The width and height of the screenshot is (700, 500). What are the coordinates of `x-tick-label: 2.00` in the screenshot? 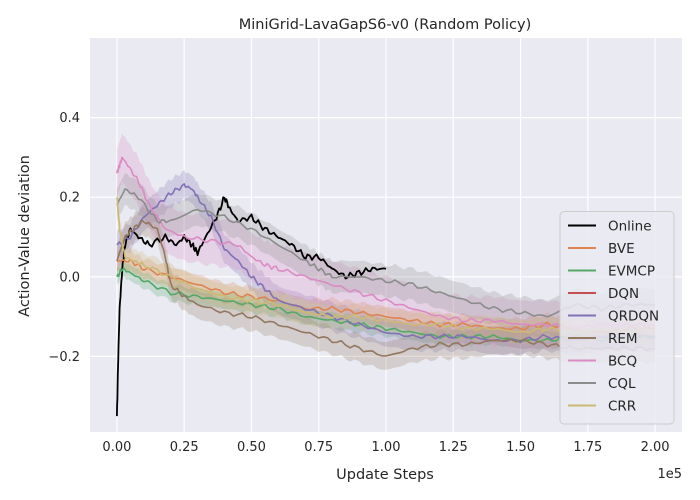 It's located at (655, 447).